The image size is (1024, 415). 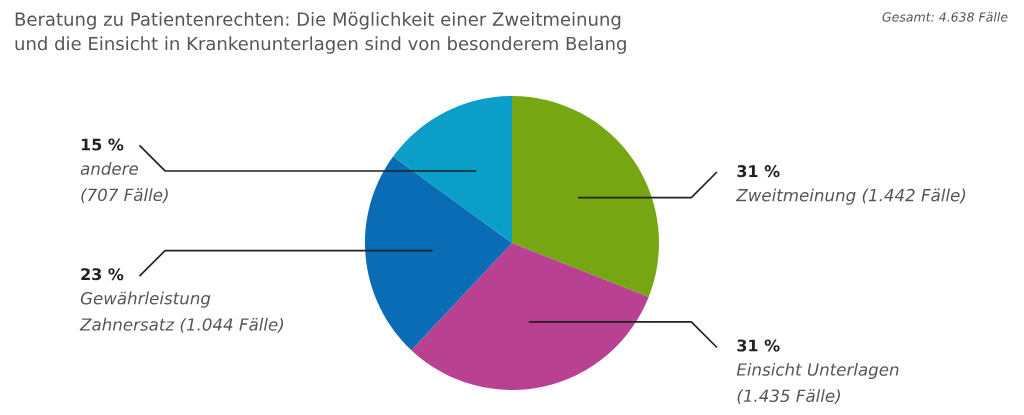 I want to click on data-label: 15 %, so click(x=102, y=144).